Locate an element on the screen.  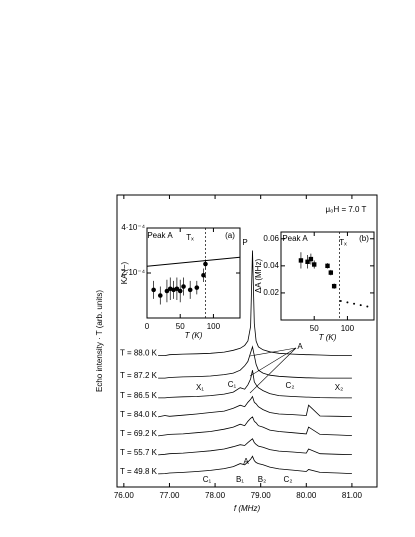
x-tick-label: 79.00 is located at coordinates (261, 495).